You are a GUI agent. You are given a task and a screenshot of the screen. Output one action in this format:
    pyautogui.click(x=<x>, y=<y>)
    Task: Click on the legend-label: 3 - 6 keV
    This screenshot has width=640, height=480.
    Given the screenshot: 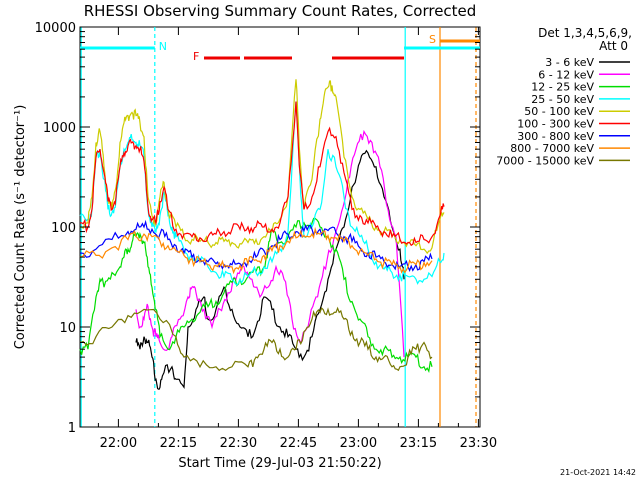 What is the action you would take?
    pyautogui.click(x=569, y=62)
    